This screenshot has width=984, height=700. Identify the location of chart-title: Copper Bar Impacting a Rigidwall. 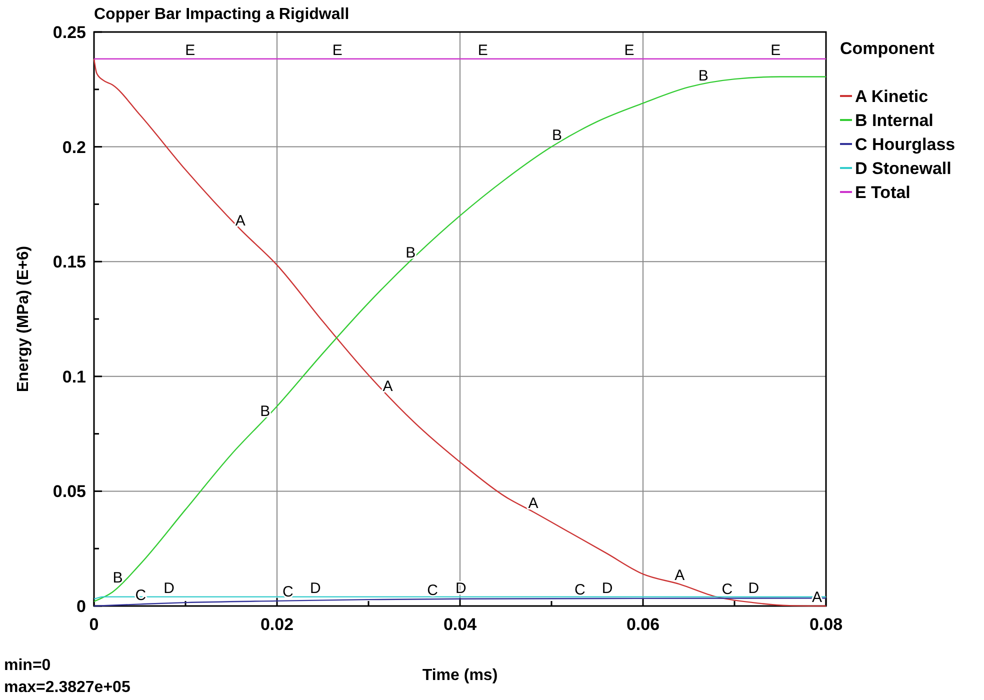
(222, 14).